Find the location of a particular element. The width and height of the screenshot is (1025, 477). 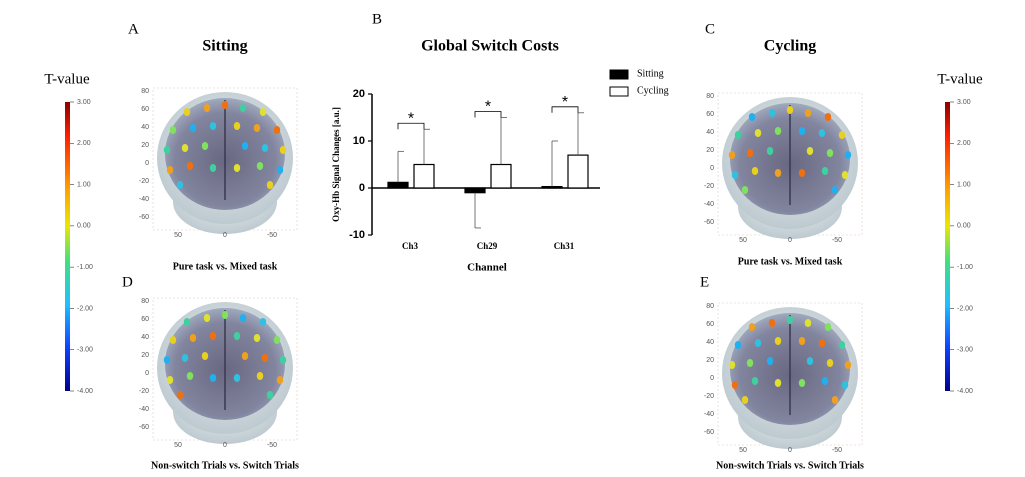

panel-title: Sitting is located at coordinates (224, 46).